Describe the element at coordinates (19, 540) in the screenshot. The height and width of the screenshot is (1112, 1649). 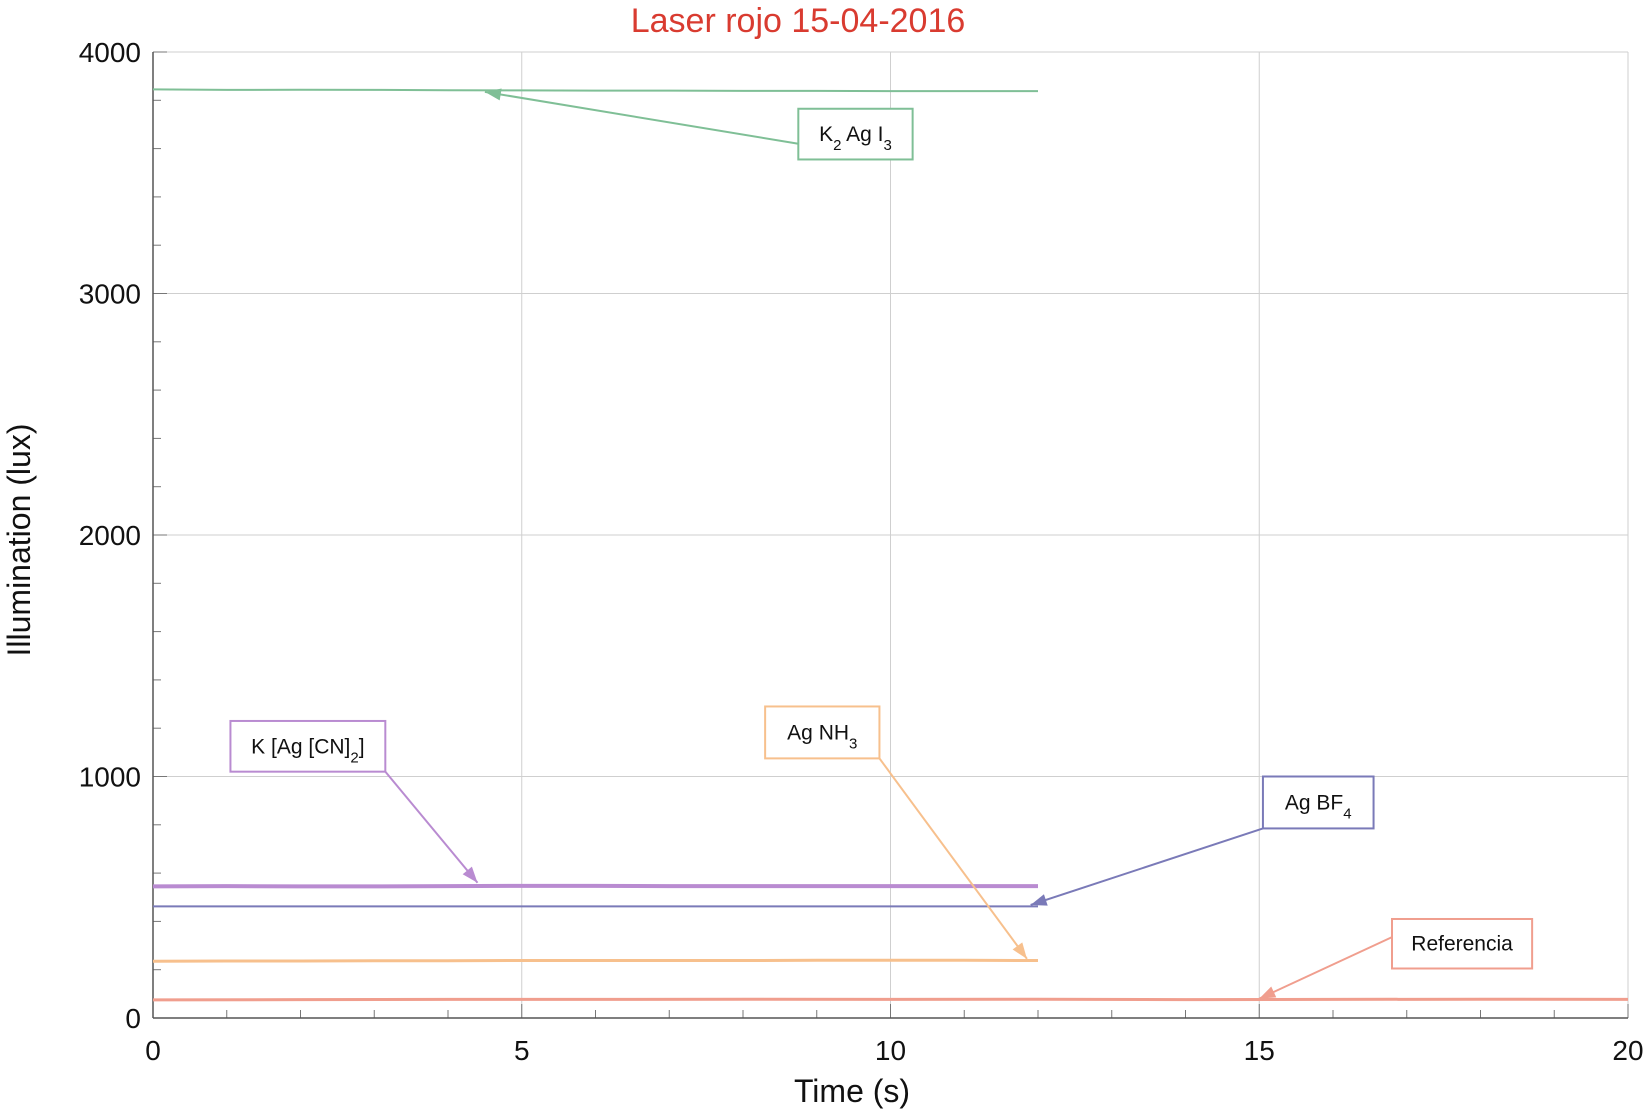
I see `y-axis-label: Illumination (lux)` at that location.